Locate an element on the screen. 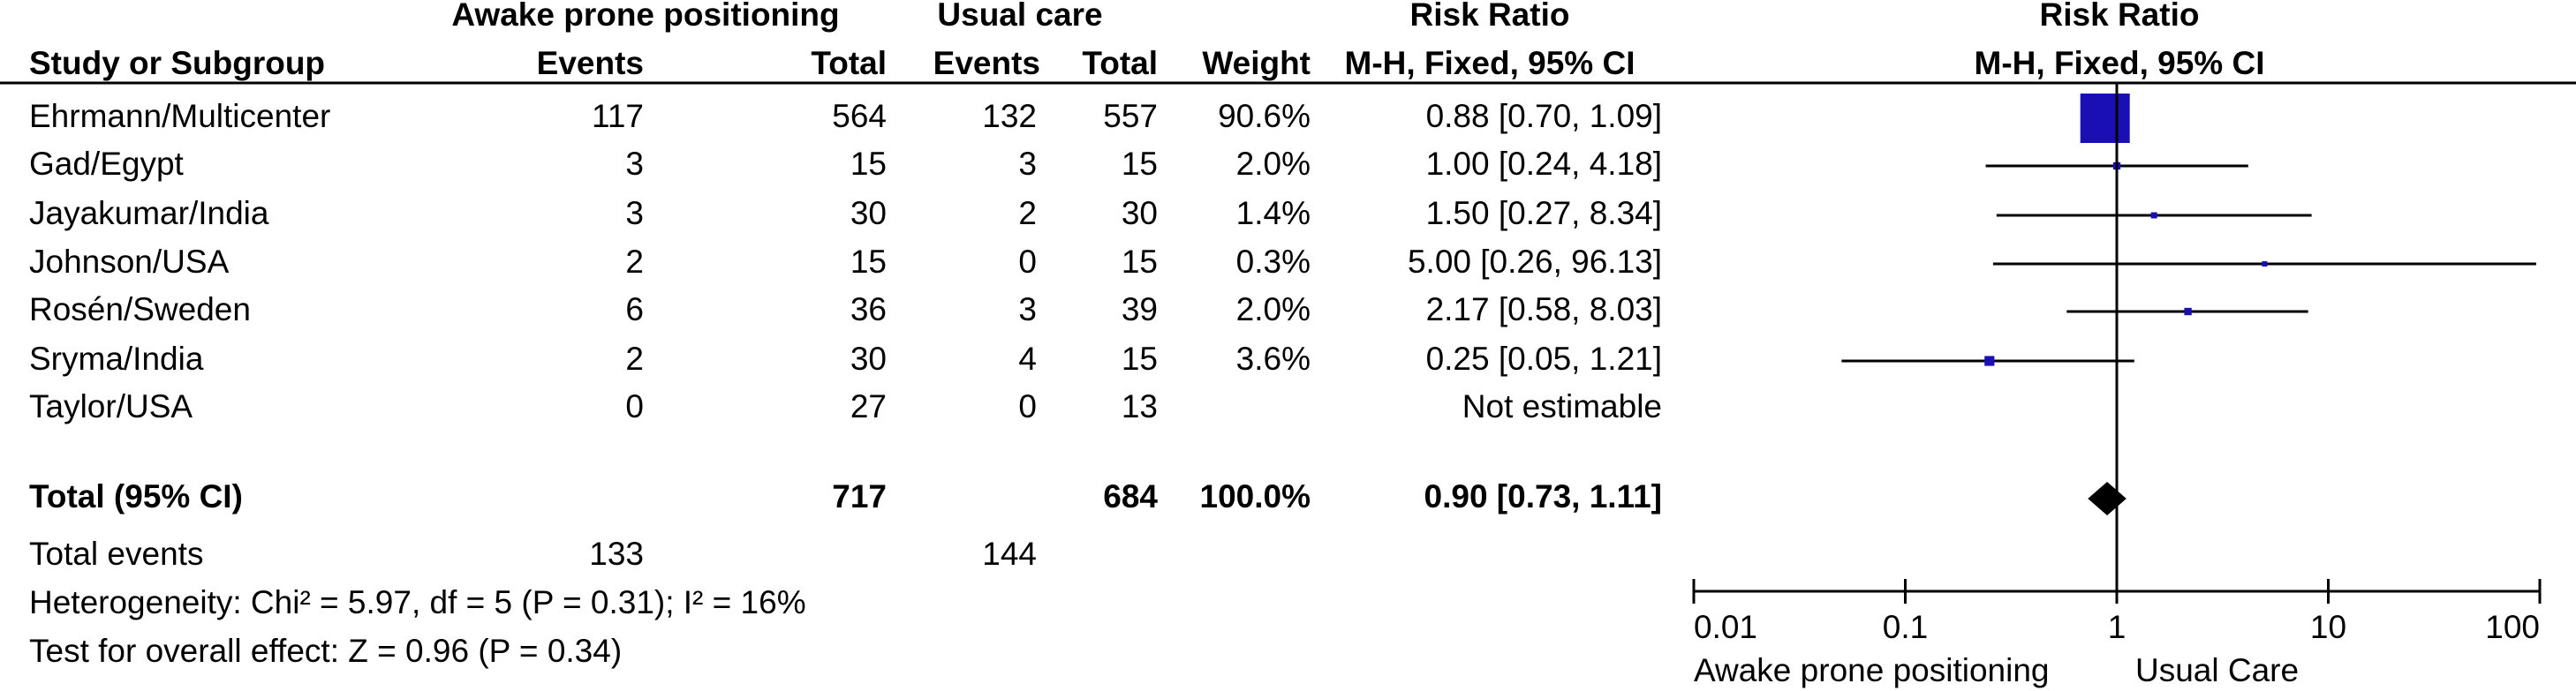 The height and width of the screenshot is (691, 2576). cell: 117 is located at coordinates (618, 116).